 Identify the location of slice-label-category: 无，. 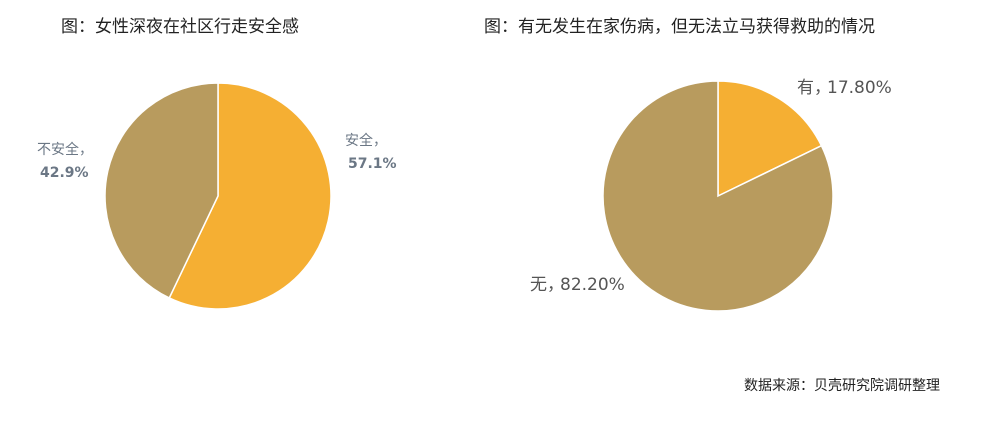
(547, 285).